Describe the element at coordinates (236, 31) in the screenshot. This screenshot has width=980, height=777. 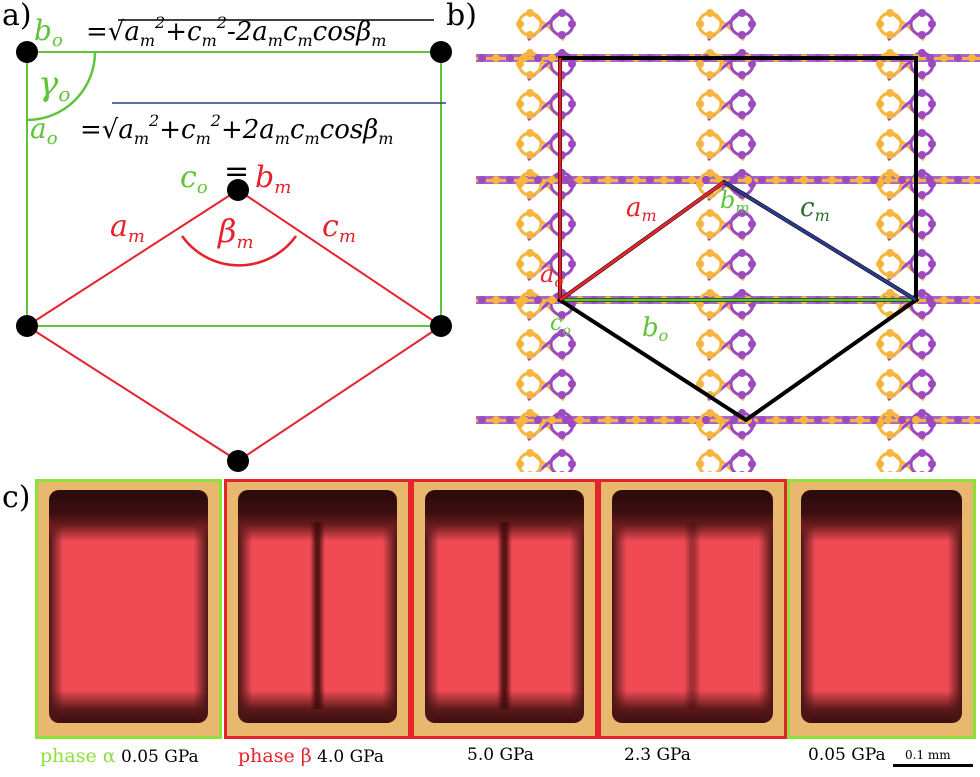
I see `bo-formula: =√am2+cm2-2amcmcosβm` at that location.